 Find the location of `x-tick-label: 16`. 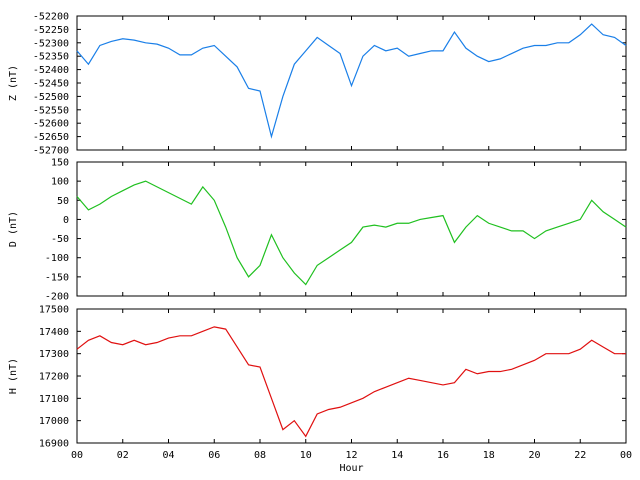

x-tick-label: 16 is located at coordinates (443, 455).